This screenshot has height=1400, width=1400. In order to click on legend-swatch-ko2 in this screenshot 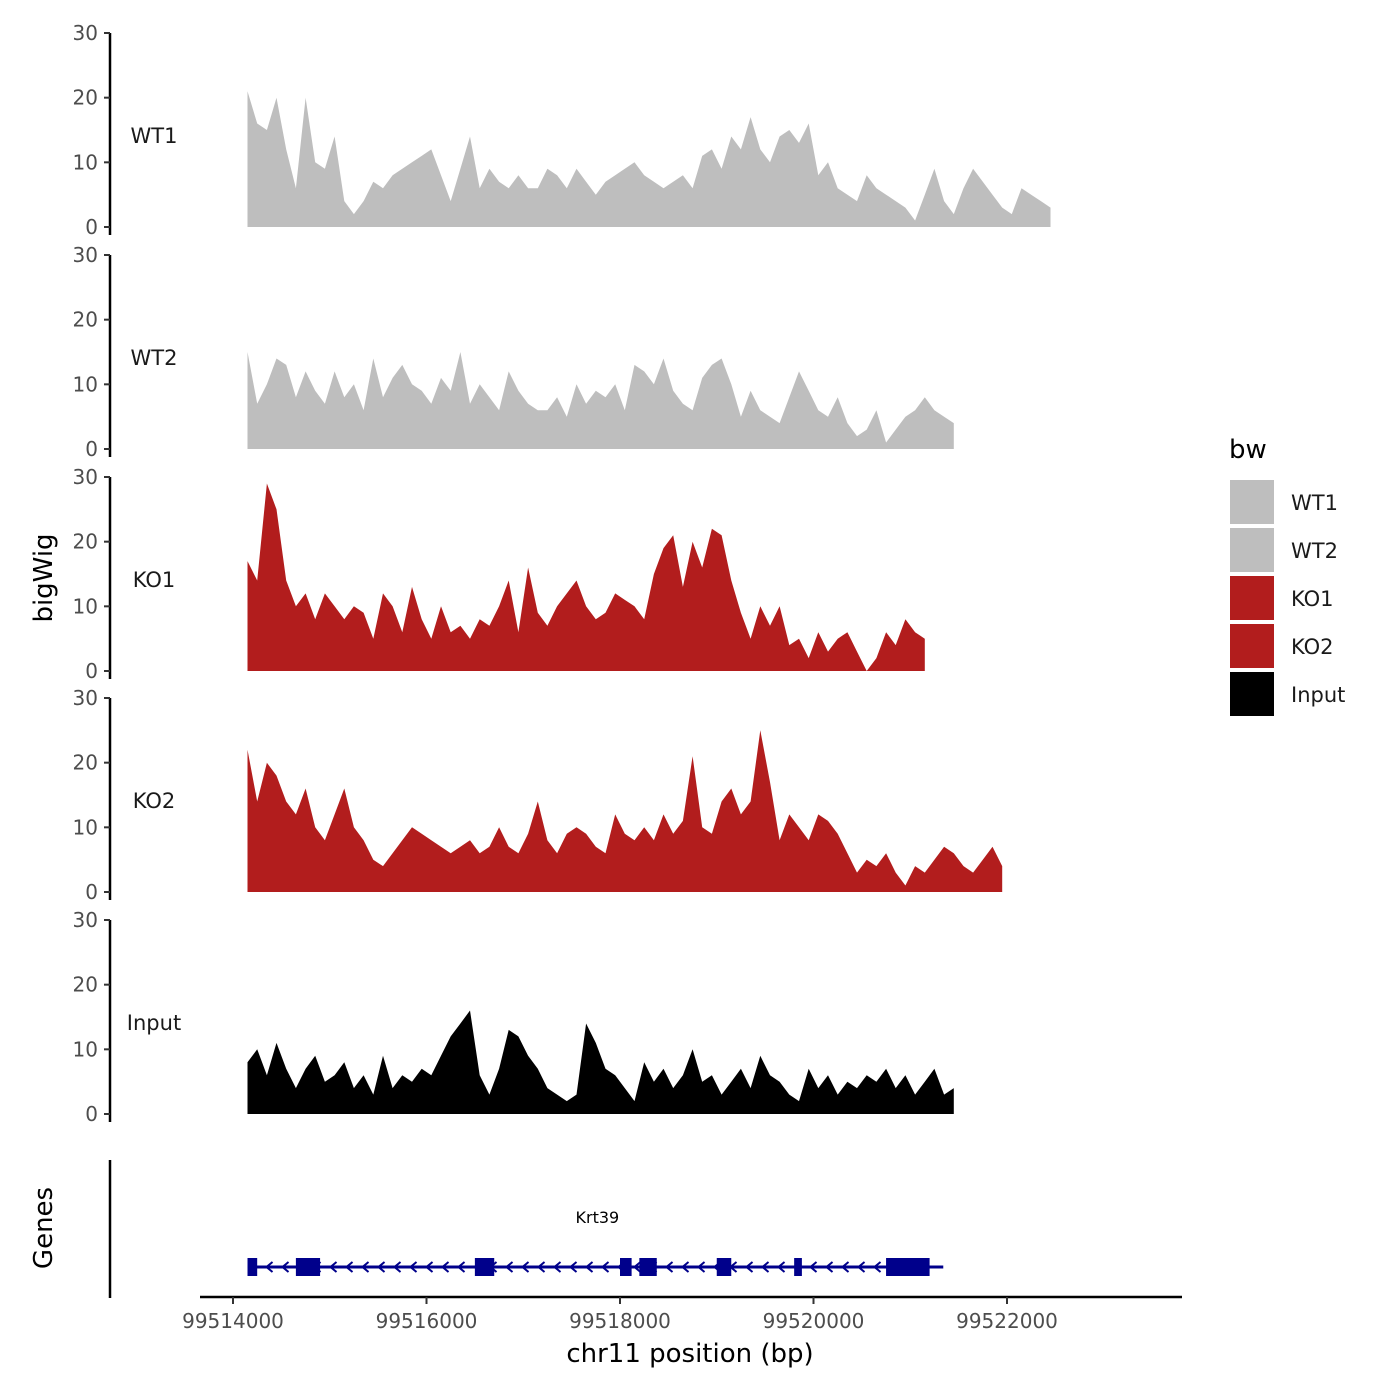, I will do `click(1252, 646)`.